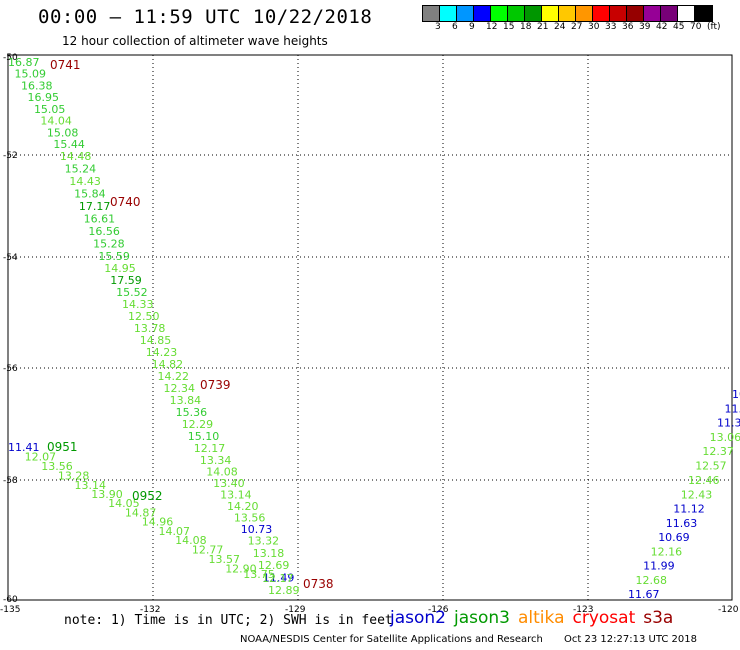  What do you see at coordinates (162, 352) in the screenshot?
I see `wave-height-value: 14.23` at bounding box center [162, 352].